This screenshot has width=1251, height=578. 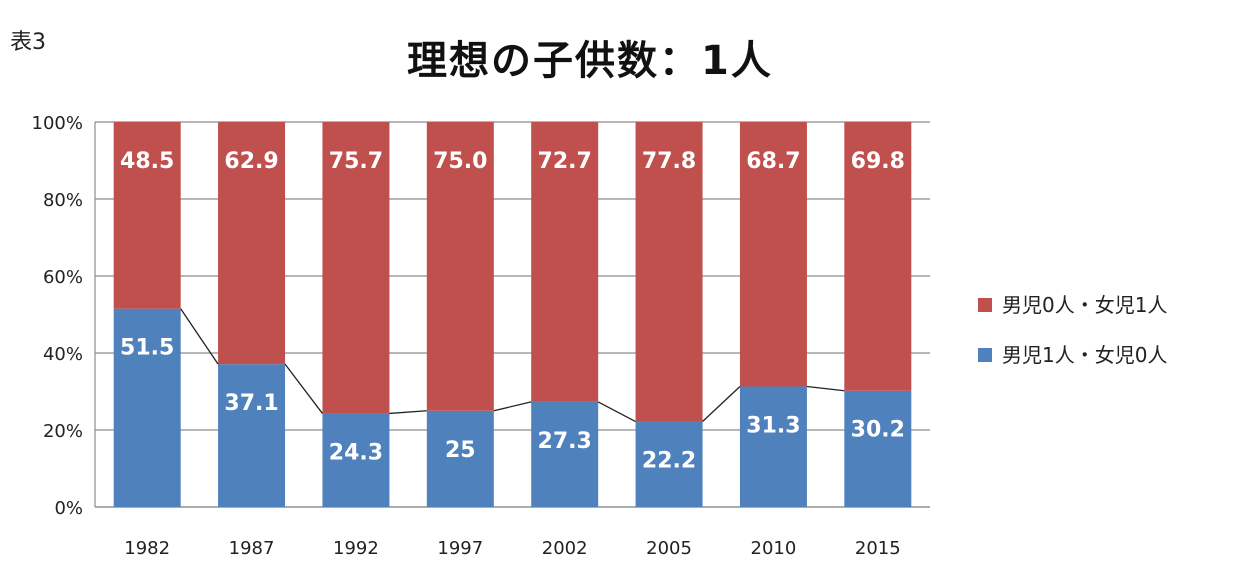 What do you see at coordinates (669, 161) in the screenshot?
I see `data-label: 77.8` at bounding box center [669, 161].